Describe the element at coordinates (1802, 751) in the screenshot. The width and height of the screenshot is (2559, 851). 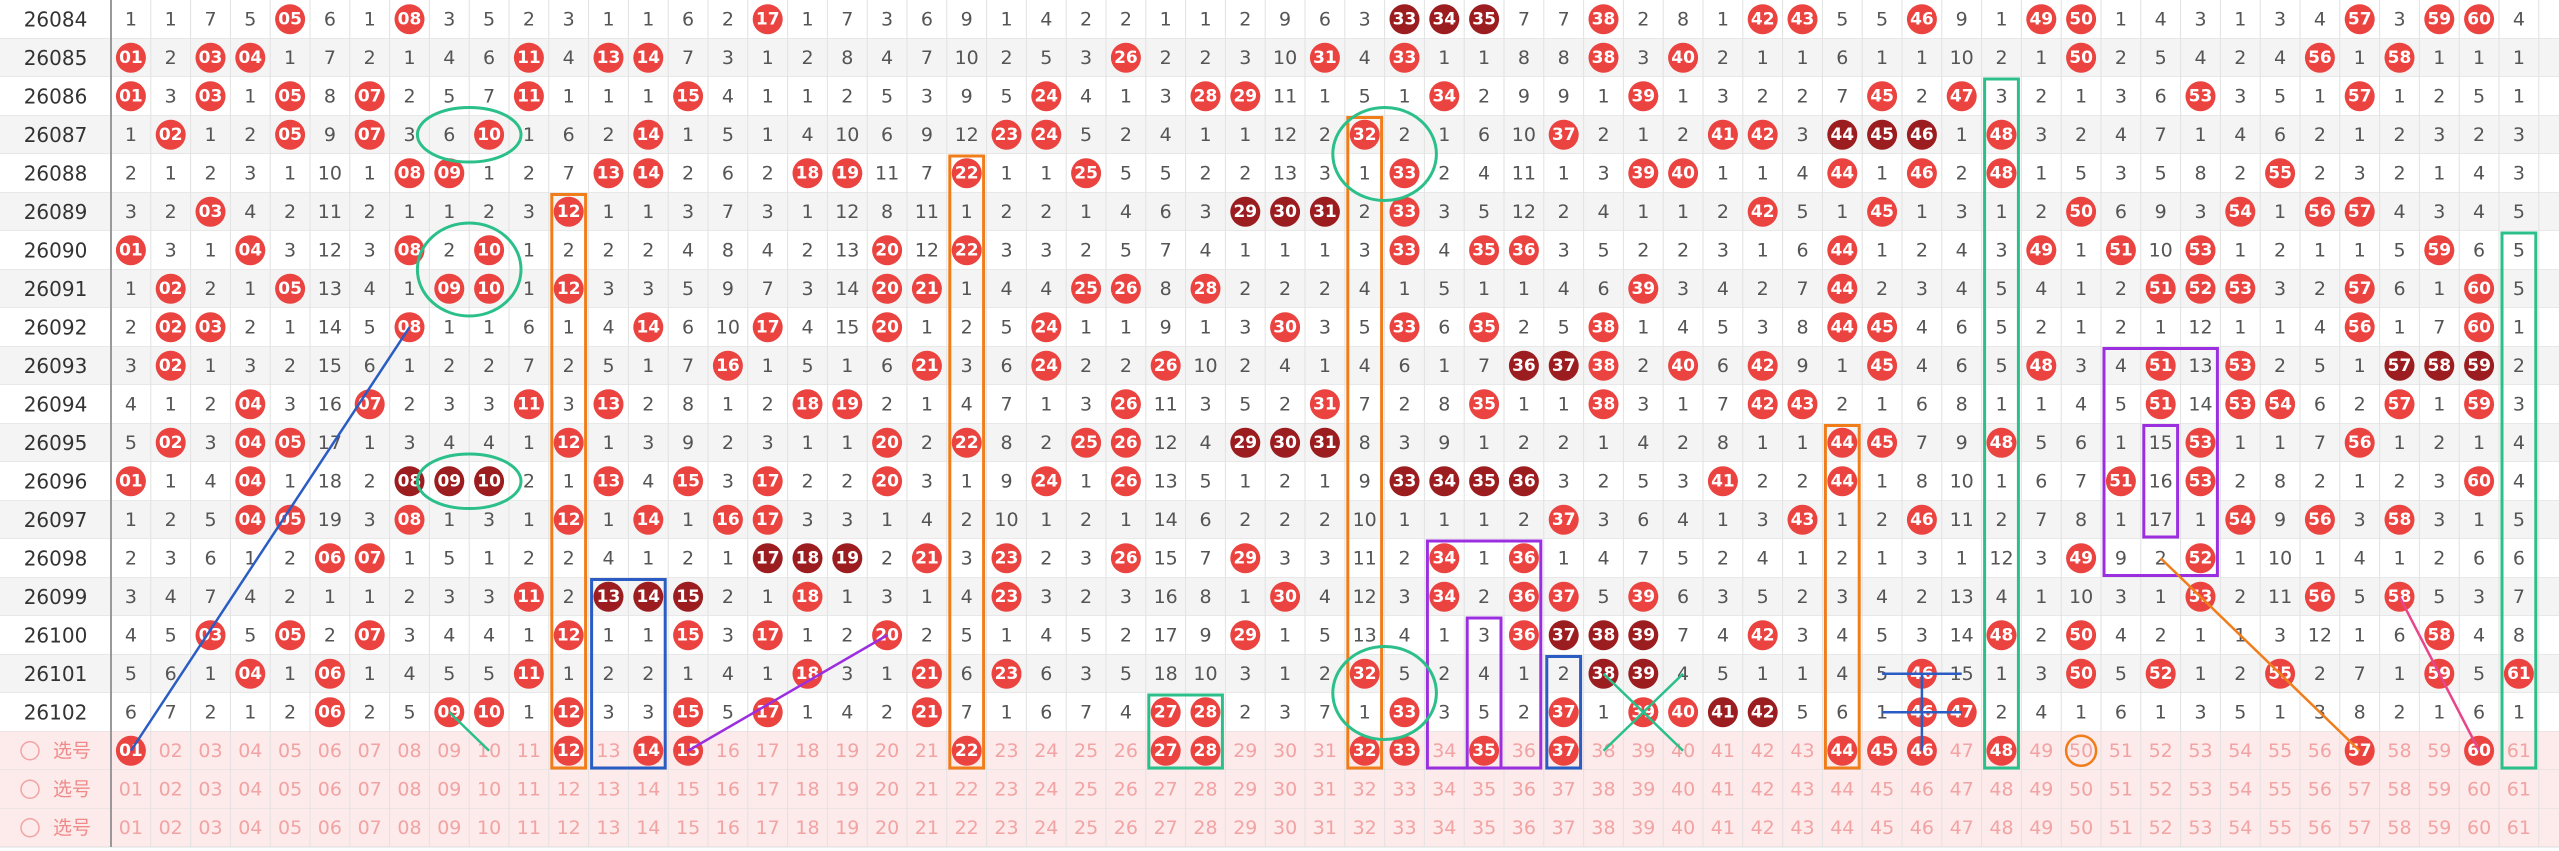
I see `select-number: 43` at that location.